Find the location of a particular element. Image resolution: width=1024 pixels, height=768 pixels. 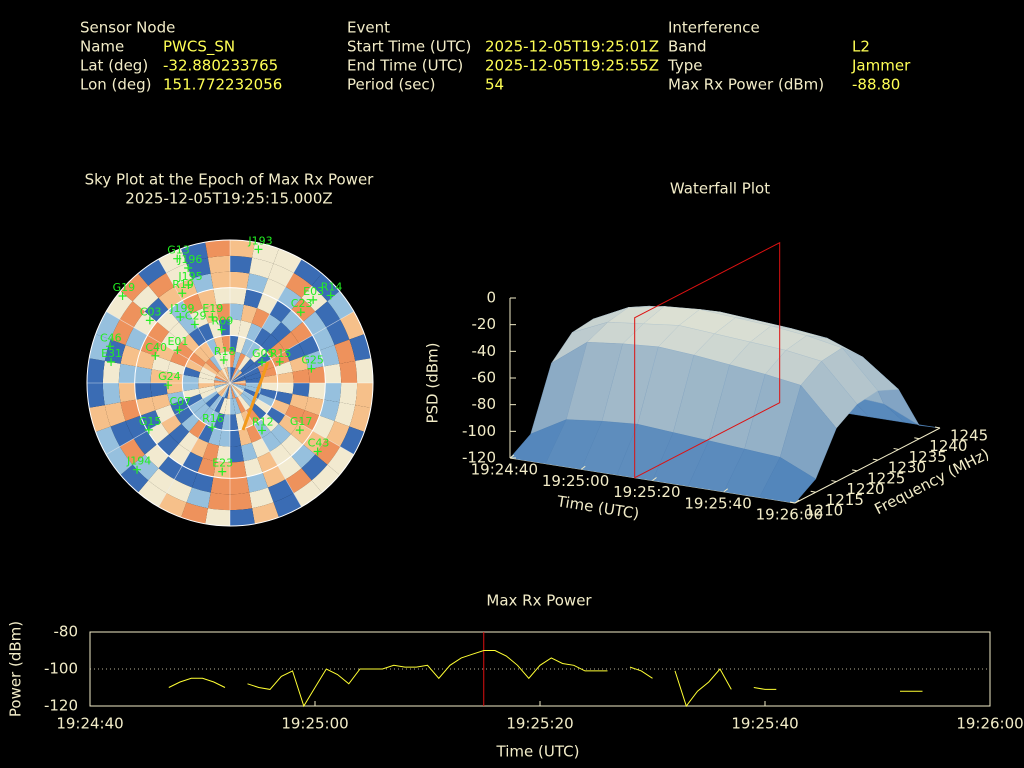

x-tick-label: 19:25:20 is located at coordinates (539, 724).